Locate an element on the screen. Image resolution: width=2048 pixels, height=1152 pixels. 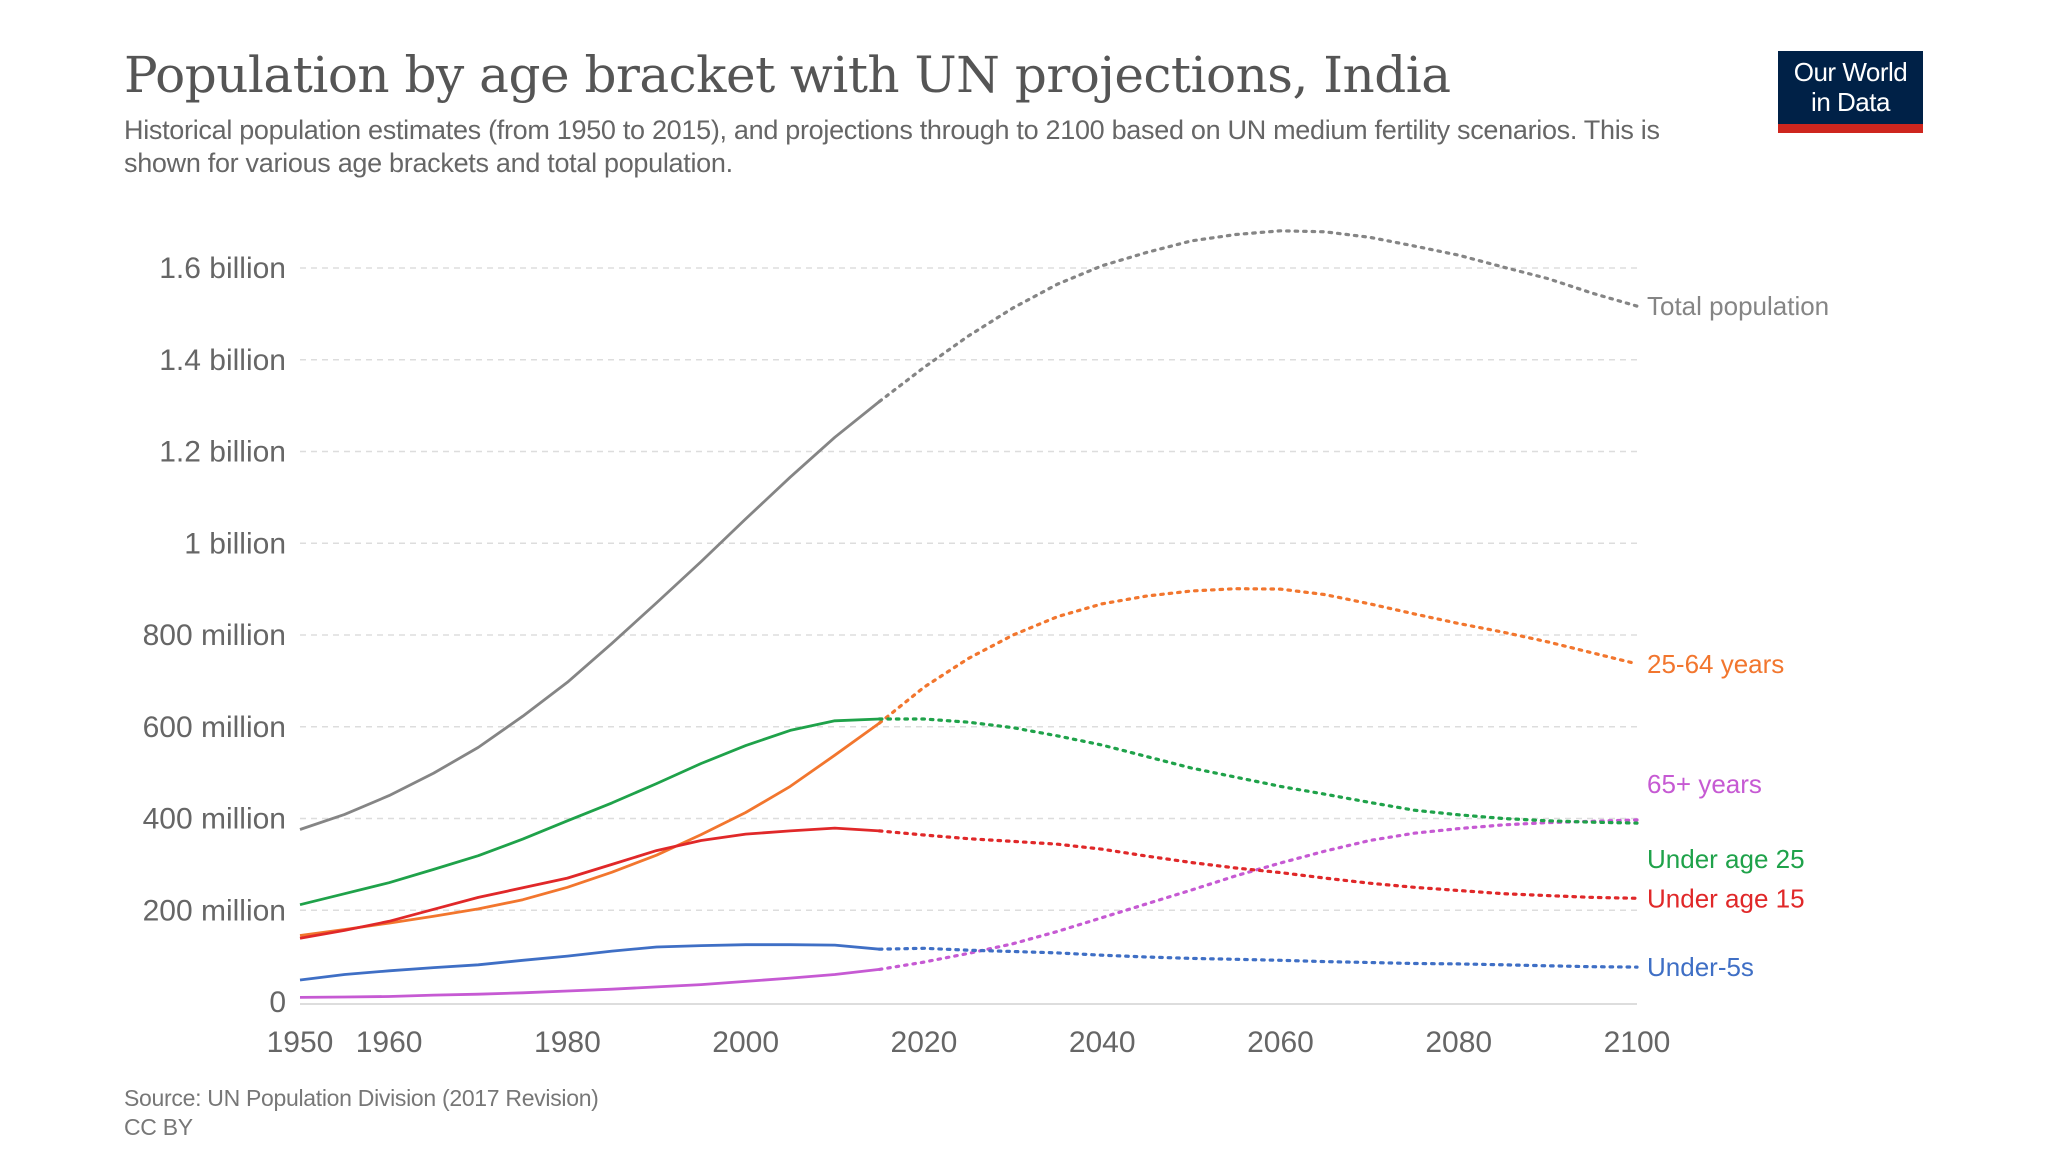
x-tick-label: 2040 is located at coordinates (1102, 1042).